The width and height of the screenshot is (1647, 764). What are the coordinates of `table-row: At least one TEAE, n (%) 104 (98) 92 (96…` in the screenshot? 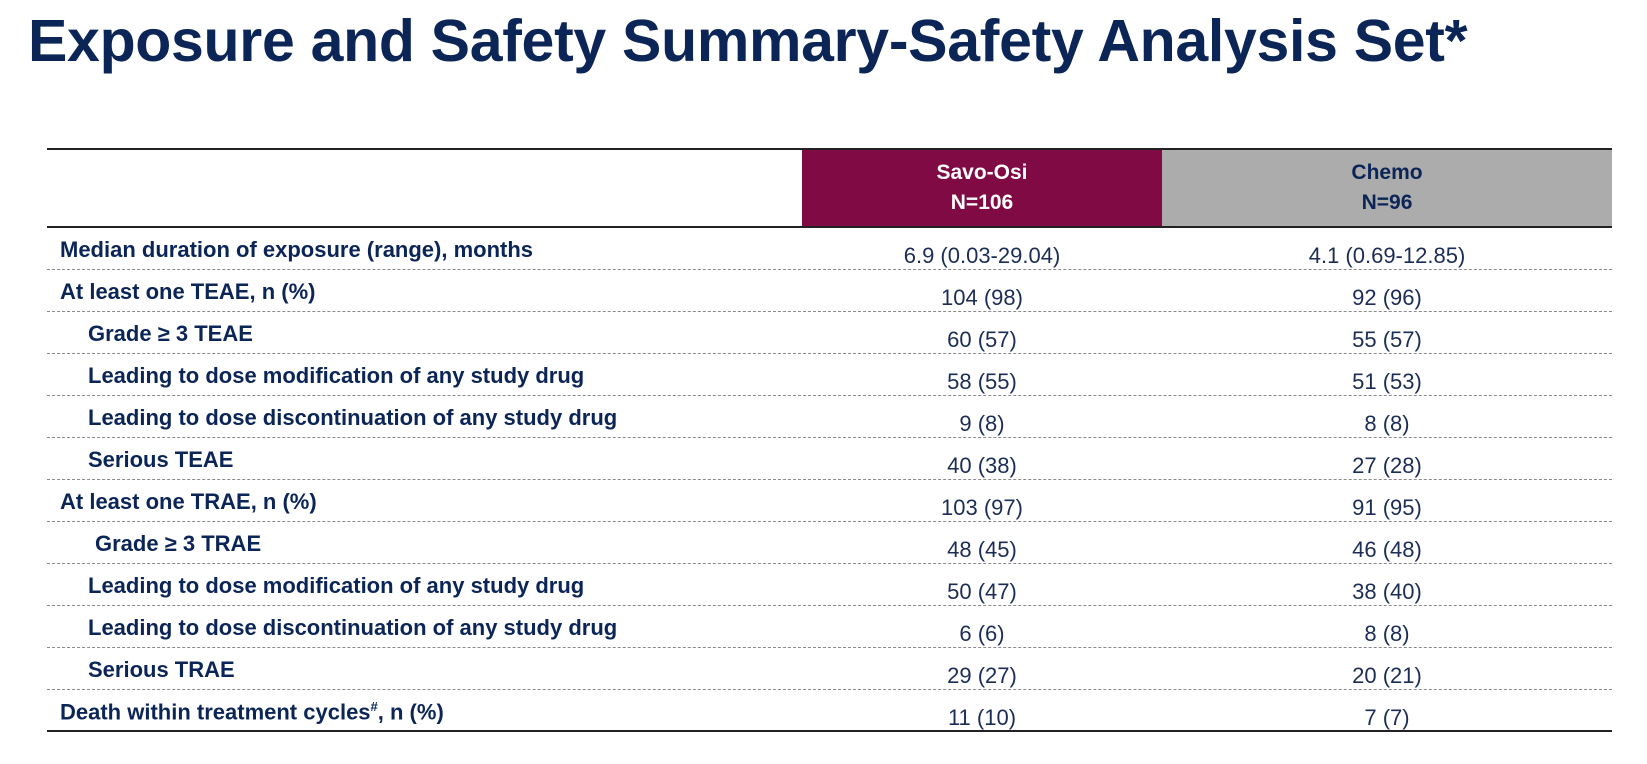 It's located at (829, 291).